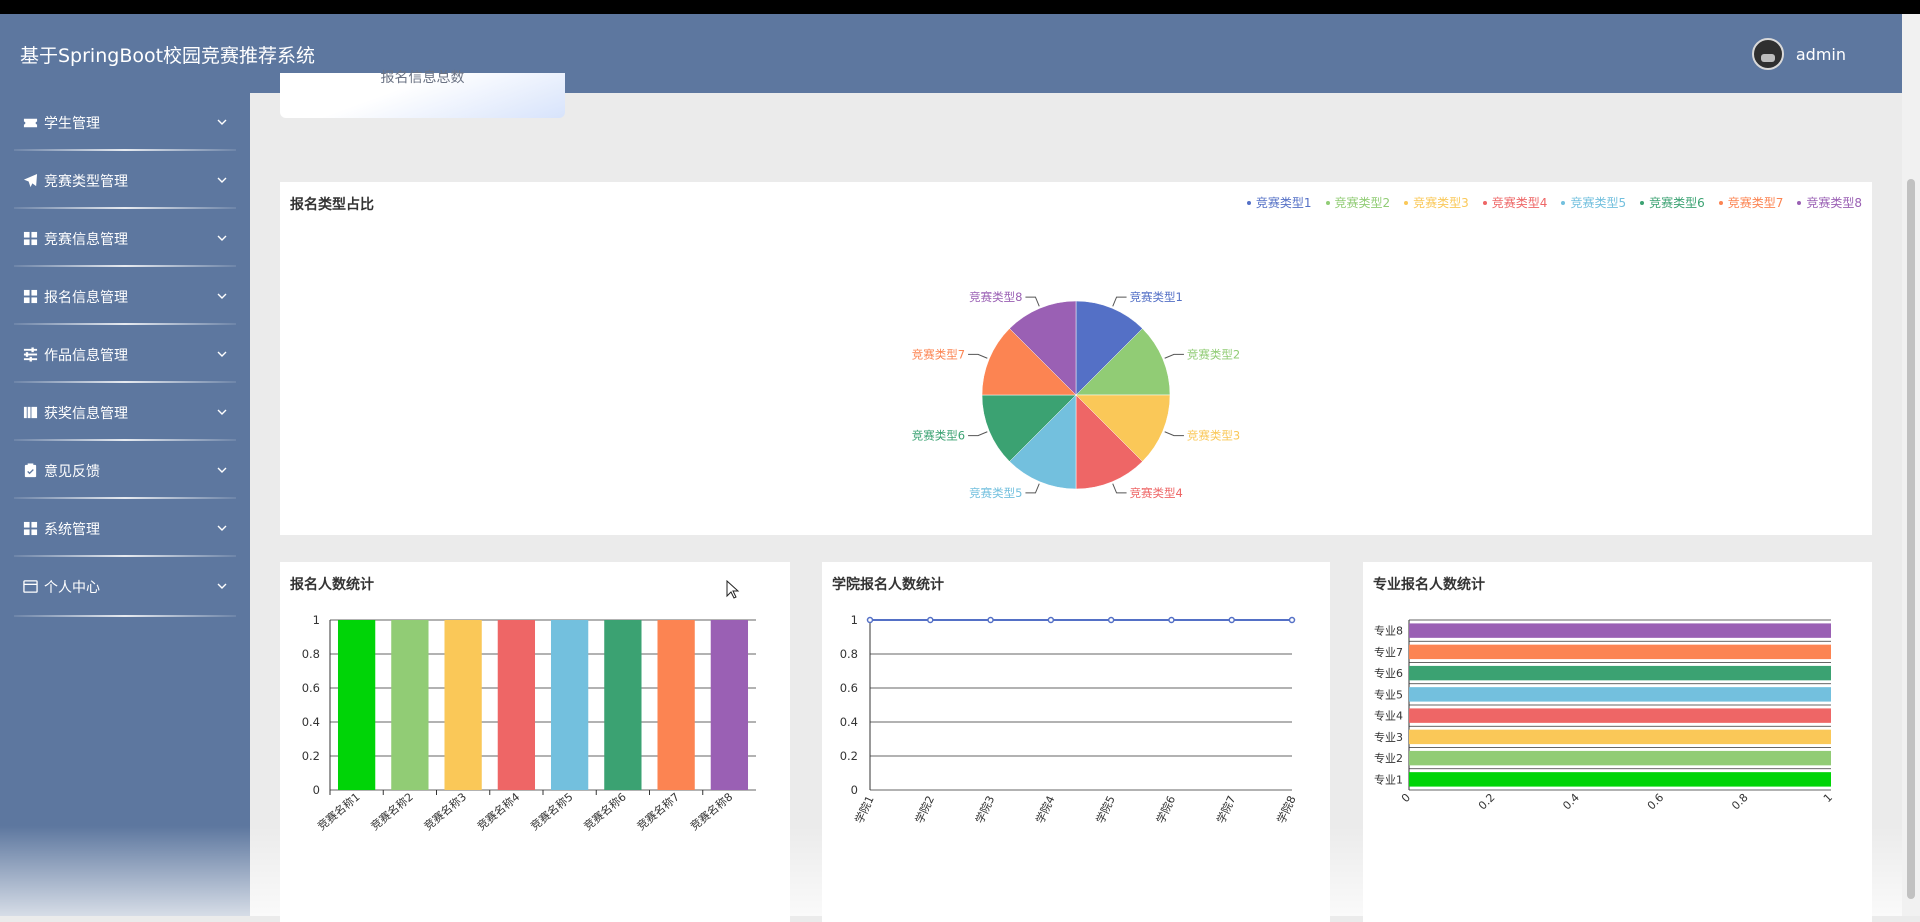 This screenshot has height=922, width=1920. I want to click on sidebar-item-works: 作品信息管理, so click(125, 354).